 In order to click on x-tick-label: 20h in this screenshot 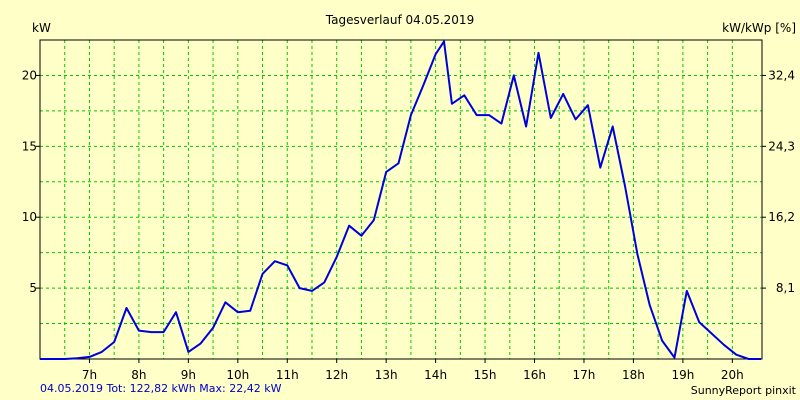, I will do `click(732, 375)`.